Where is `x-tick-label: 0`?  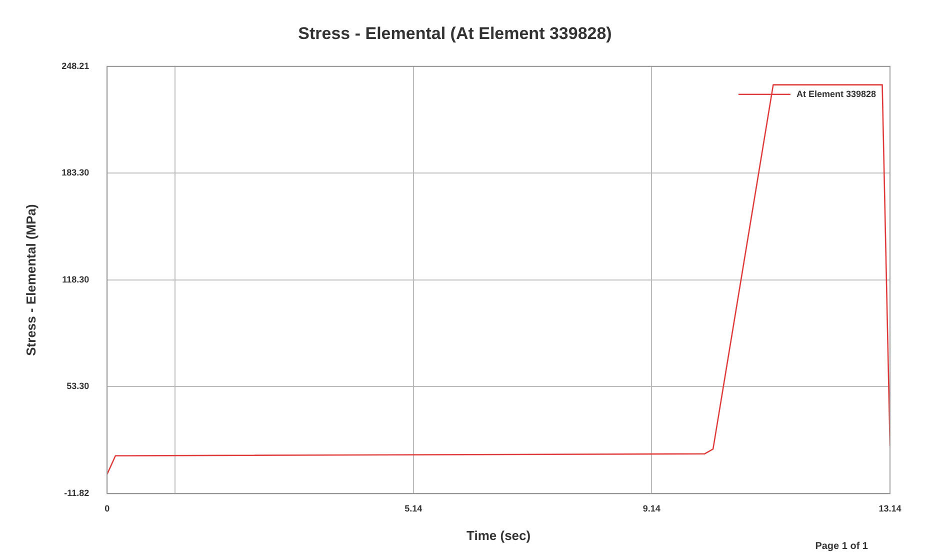
x-tick-label: 0 is located at coordinates (107, 508).